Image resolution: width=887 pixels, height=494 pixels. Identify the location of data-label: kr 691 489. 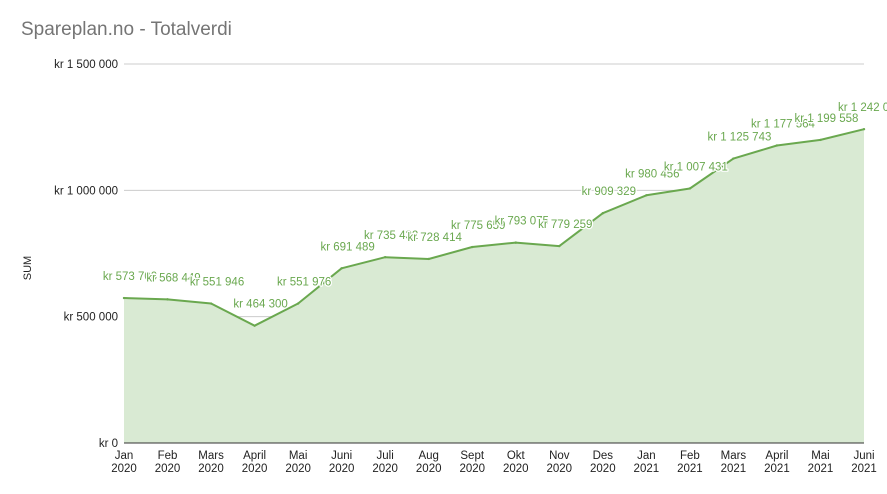
(347, 247).